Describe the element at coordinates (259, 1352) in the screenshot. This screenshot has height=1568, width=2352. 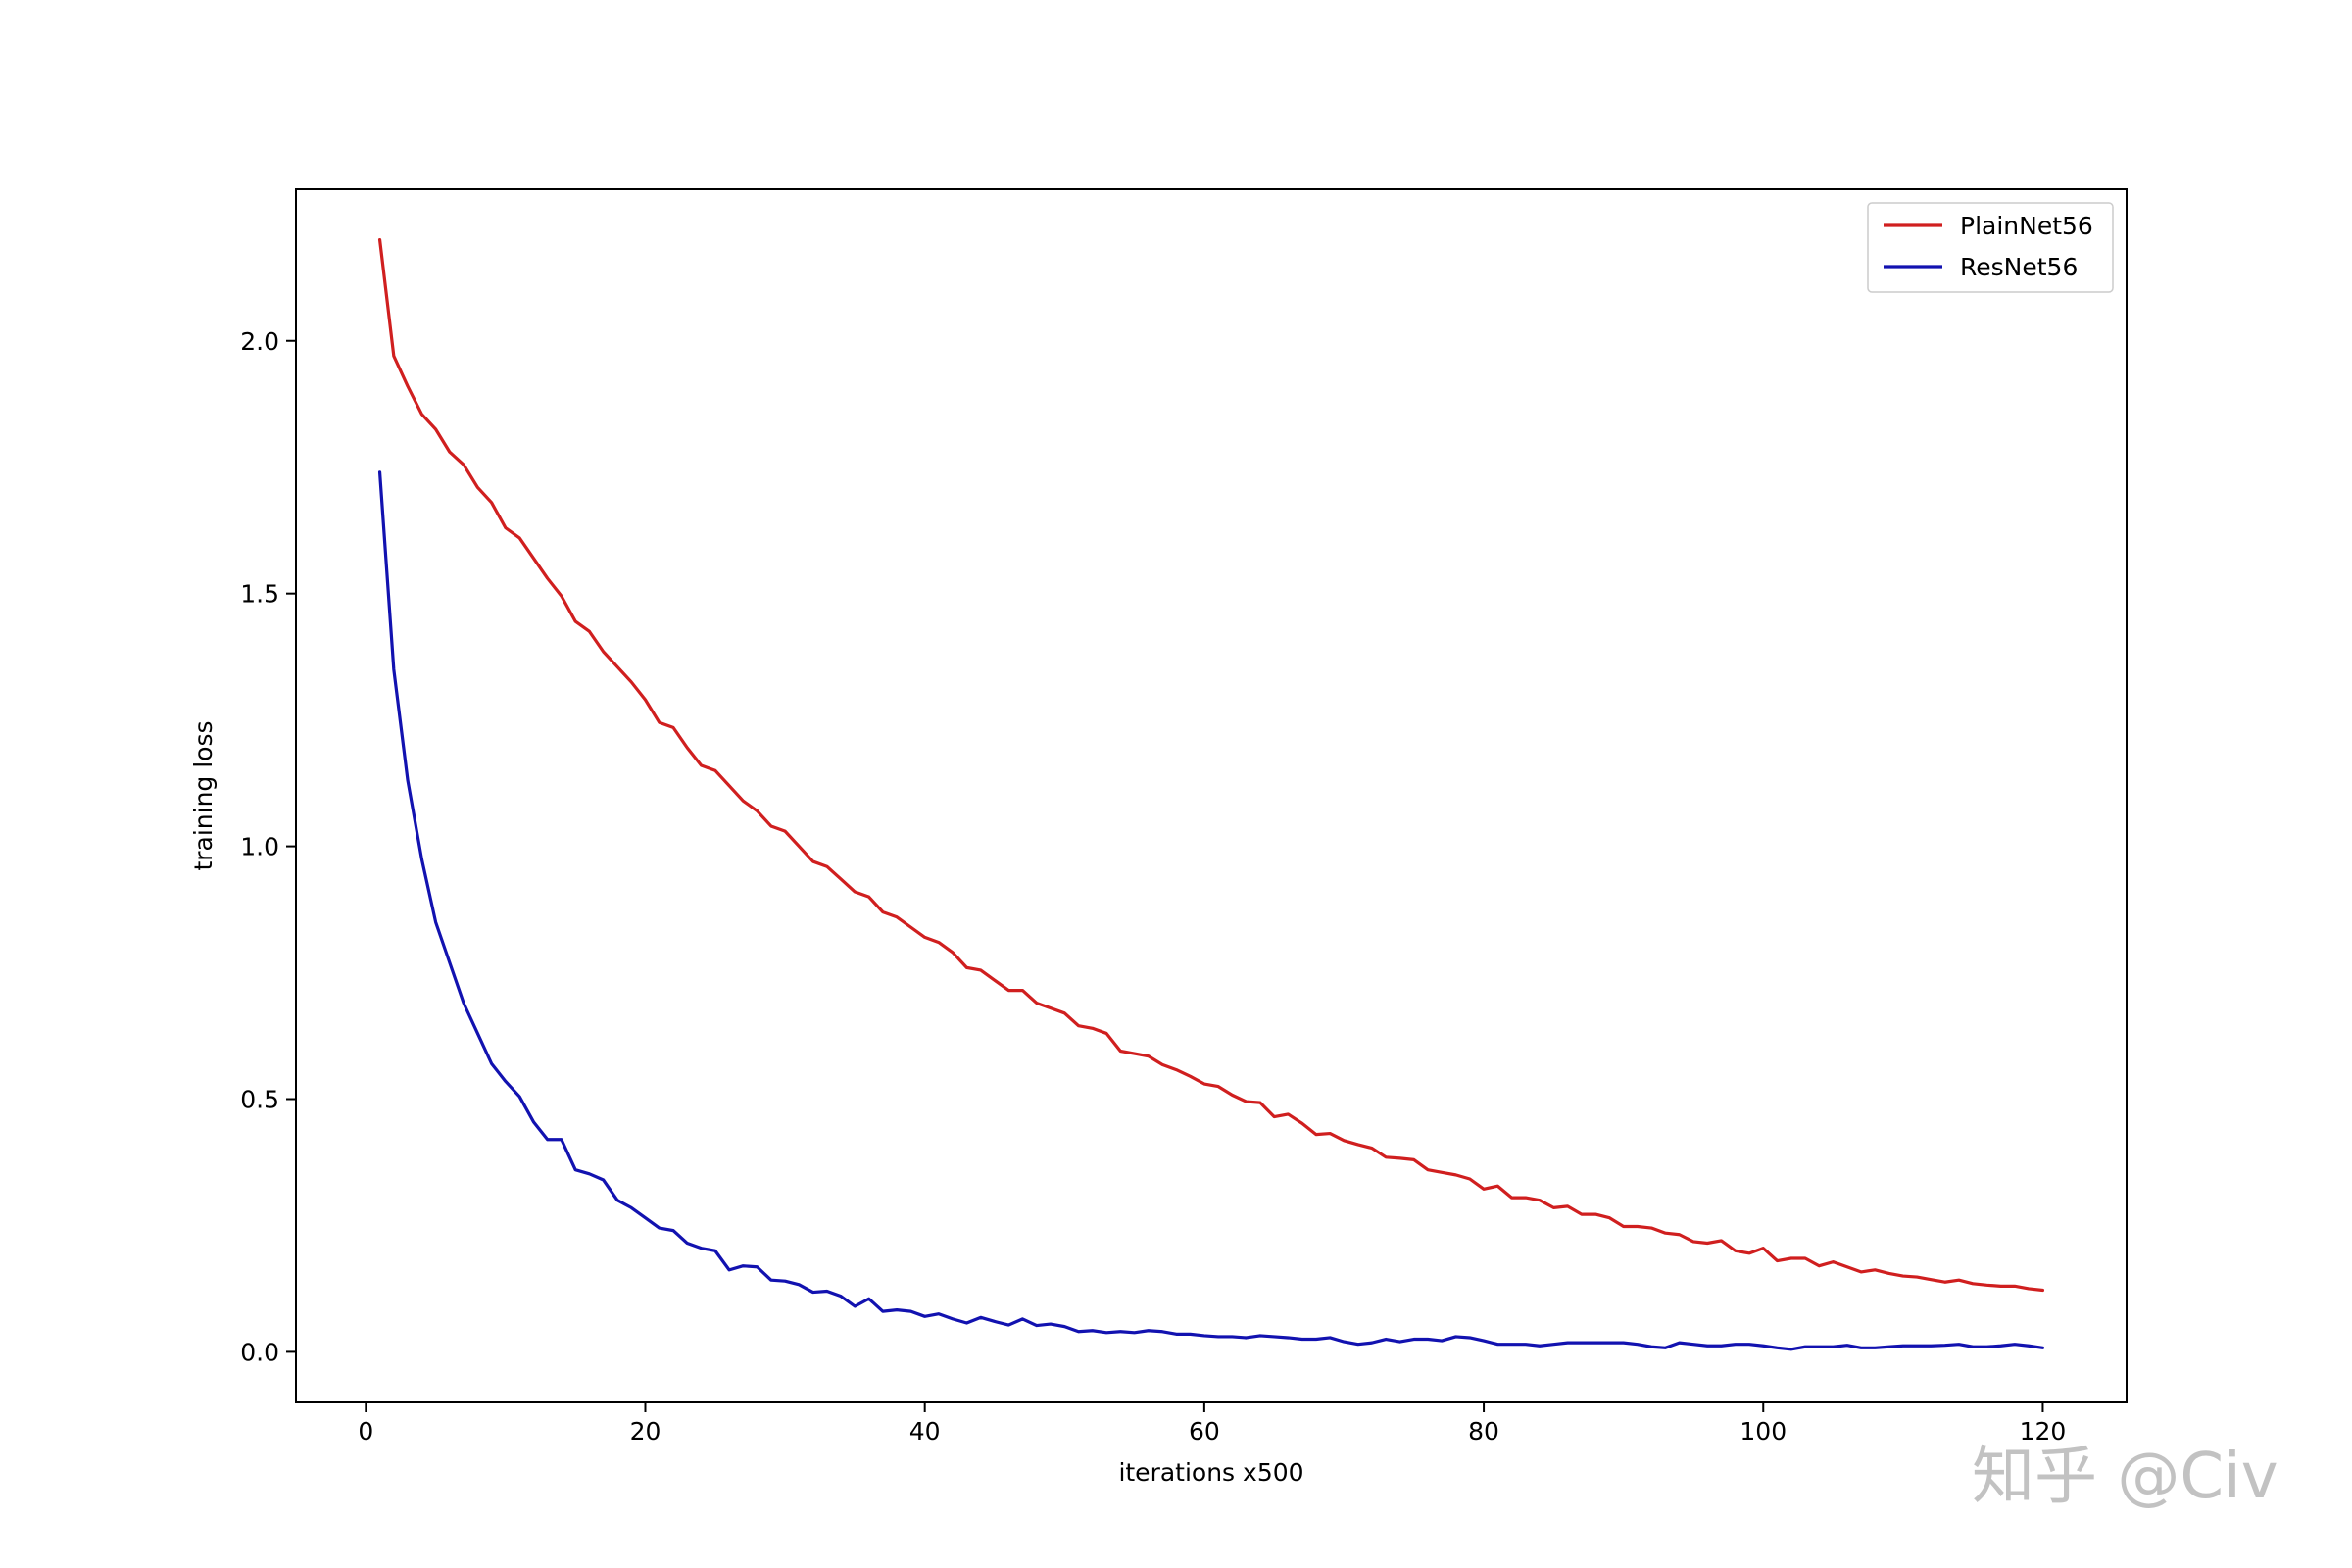
I see `y-tick-label: 0.0` at that location.